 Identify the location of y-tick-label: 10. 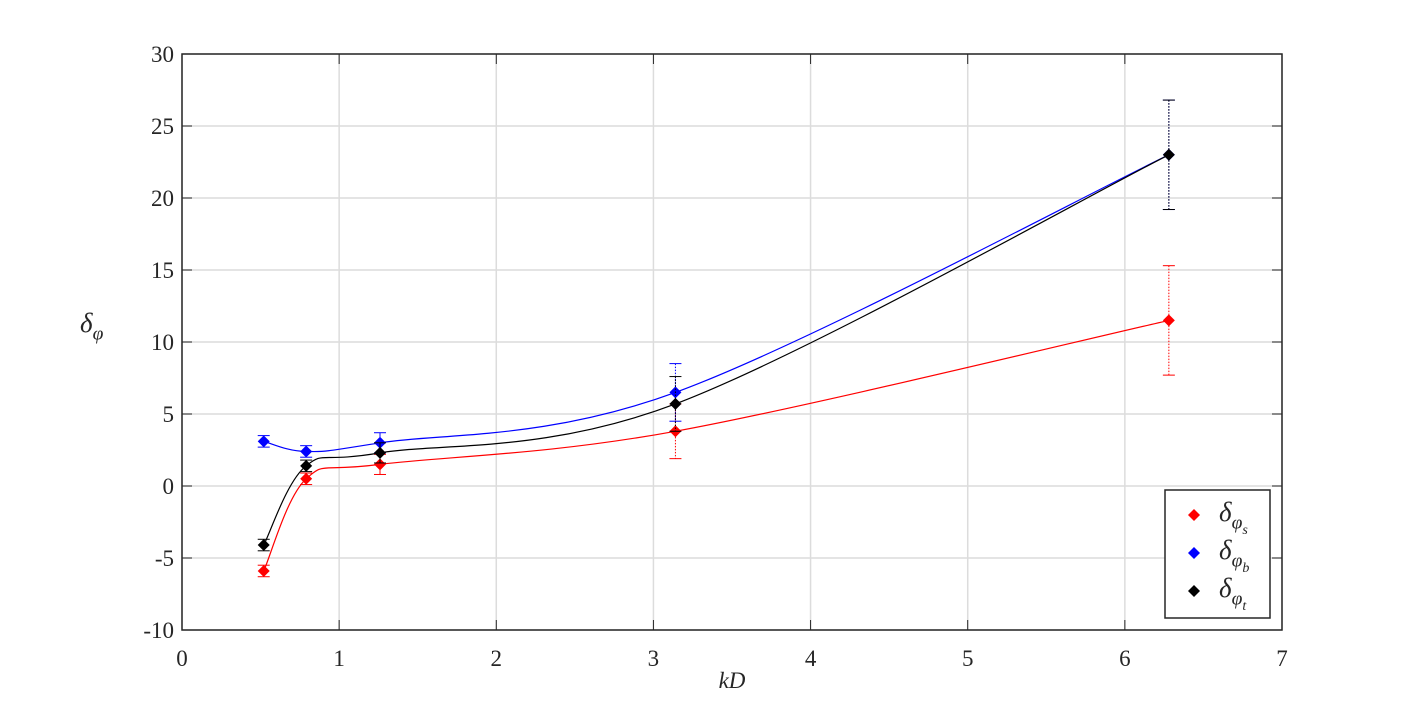
(162, 342).